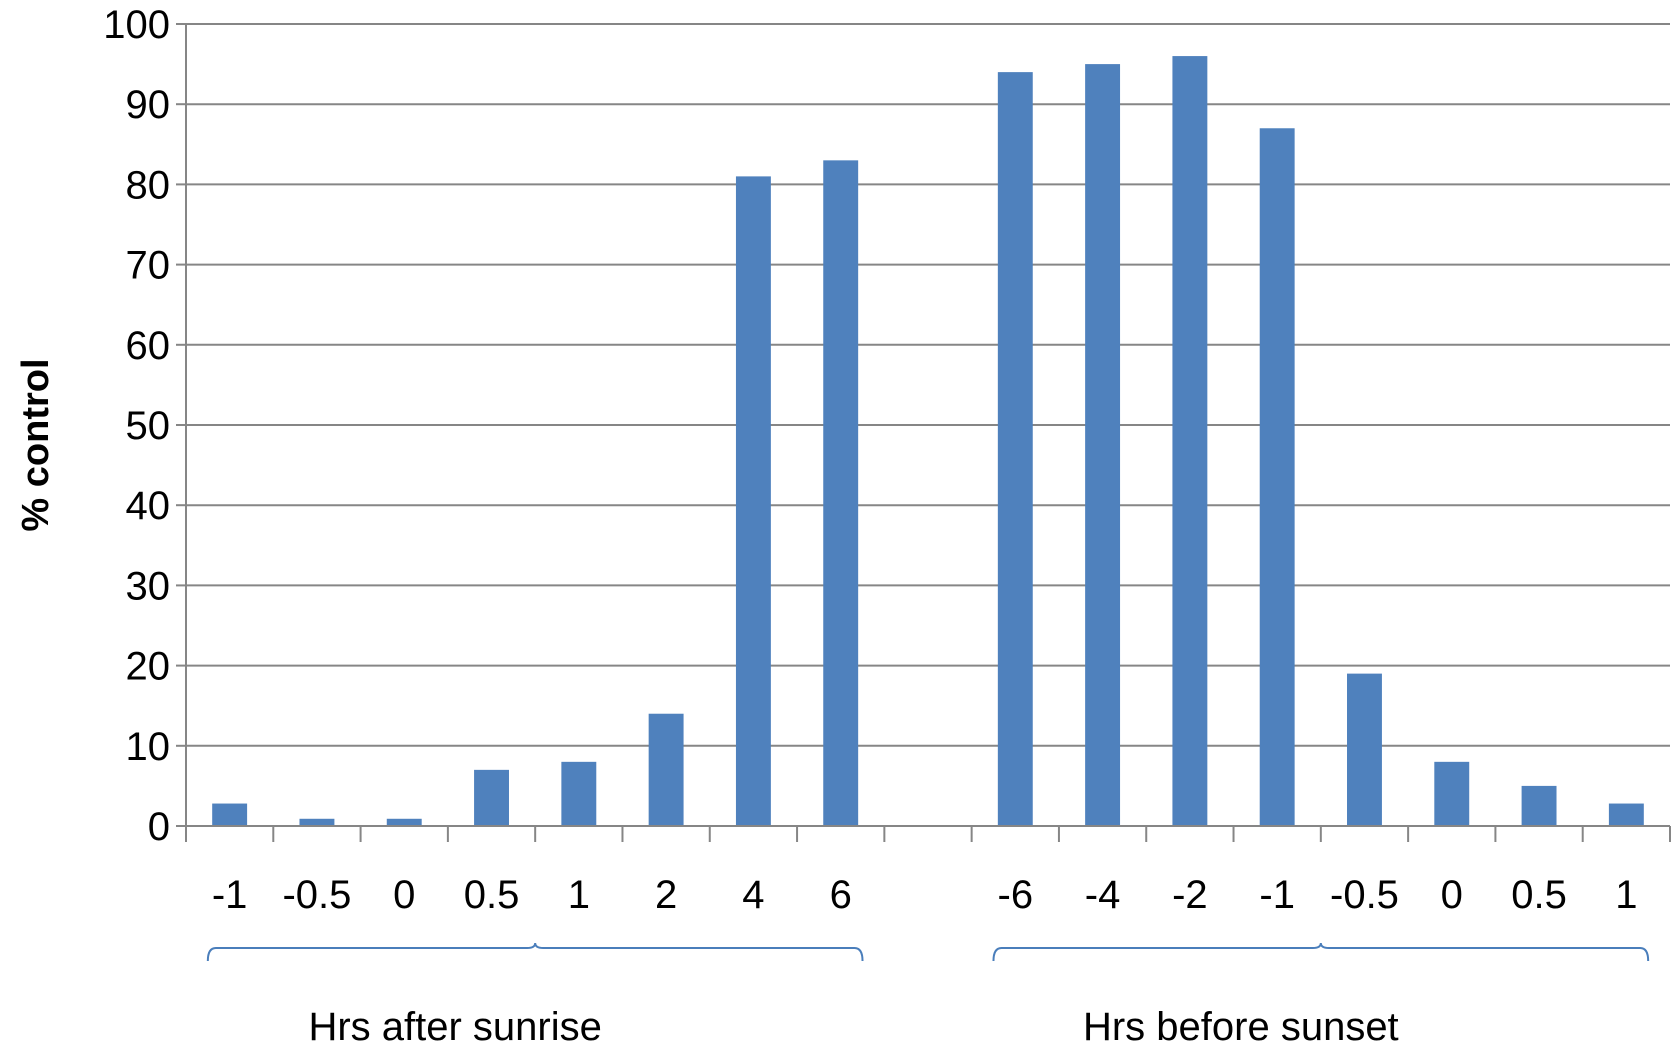  What do you see at coordinates (148, 667) in the screenshot?
I see `y-tick-label: 20` at bounding box center [148, 667].